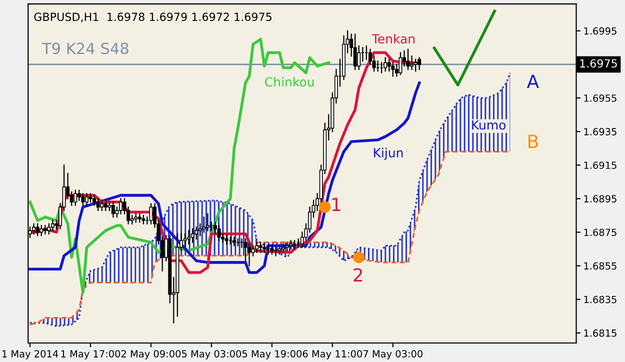 Image resolution: width=625 pixels, height=362 pixels. What do you see at coordinates (600, 198) in the screenshot?
I see `y-tick-label: 1.6895` at bounding box center [600, 198].